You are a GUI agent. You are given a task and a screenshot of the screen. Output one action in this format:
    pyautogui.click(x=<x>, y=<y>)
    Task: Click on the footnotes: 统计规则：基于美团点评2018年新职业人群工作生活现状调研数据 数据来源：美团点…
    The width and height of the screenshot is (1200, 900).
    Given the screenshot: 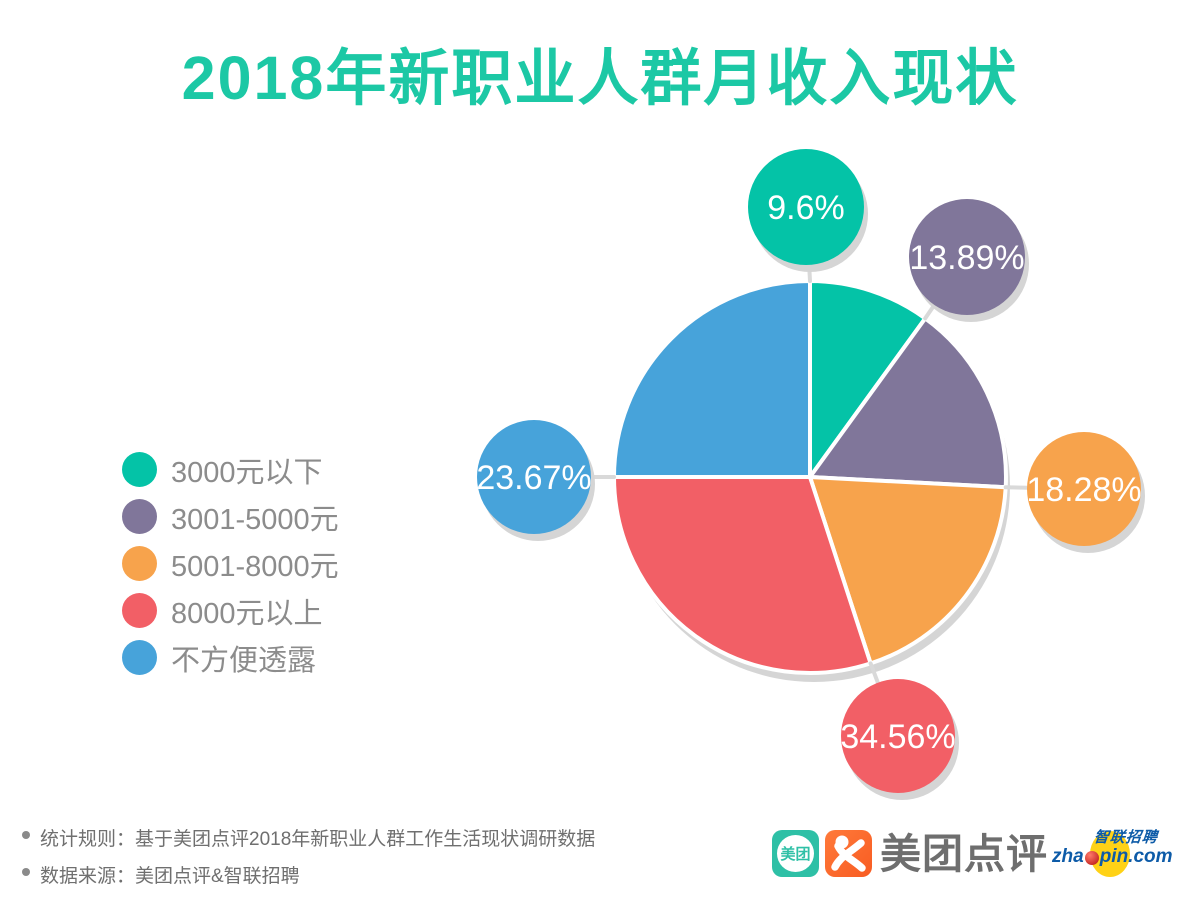 What is the action you would take?
    pyautogui.click(x=308, y=861)
    